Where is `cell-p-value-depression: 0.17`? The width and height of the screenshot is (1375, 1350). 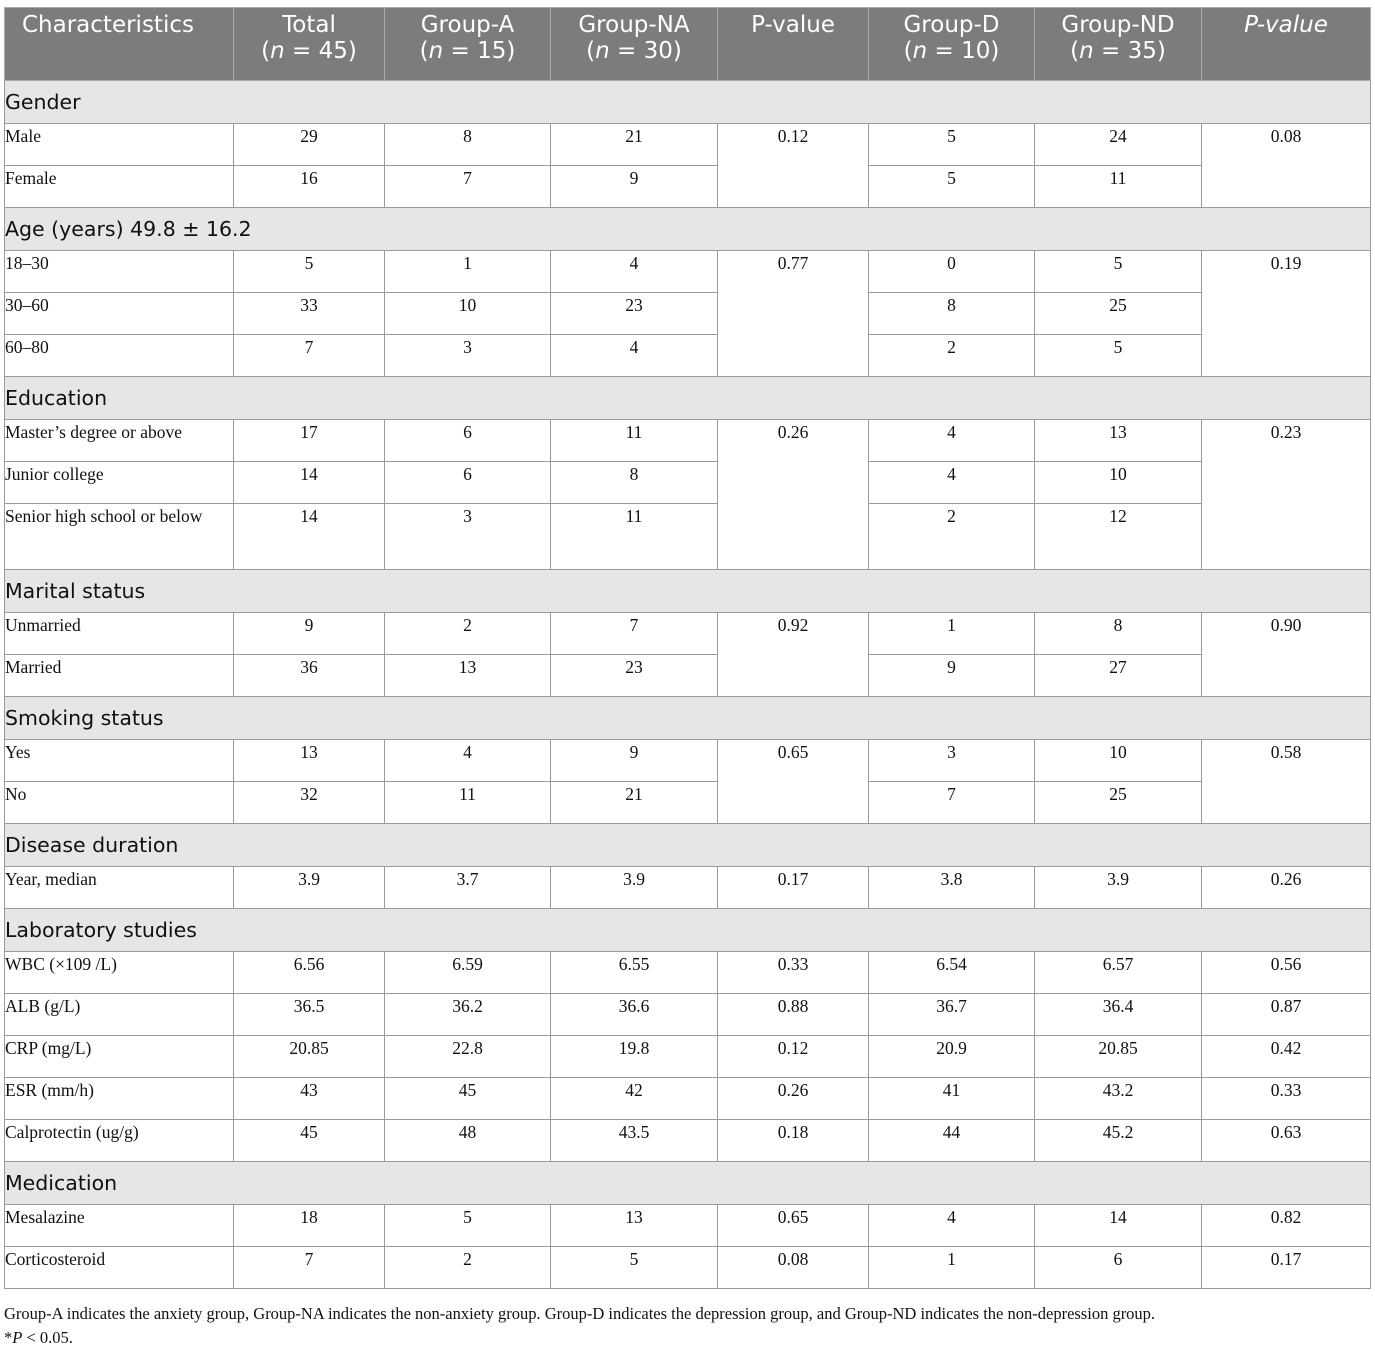
cell-p-value-depression: 0.17 is located at coordinates (1286, 1267).